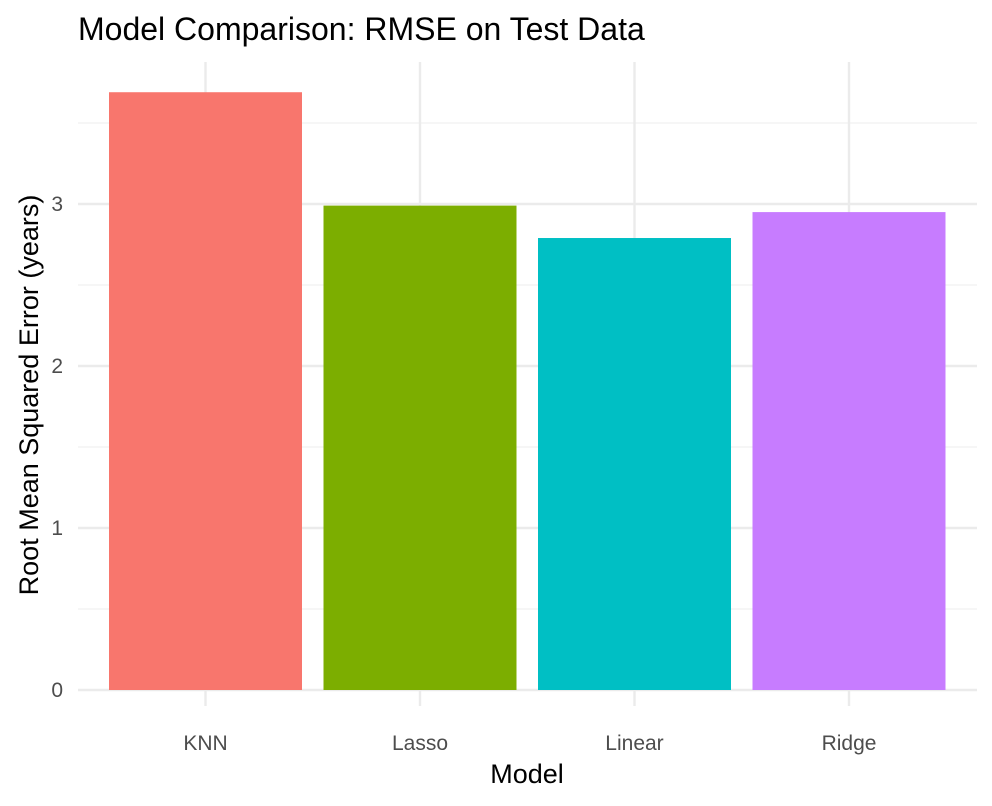  I want to click on y-axis-ticks: 0 1 2 3, so click(57, 447).